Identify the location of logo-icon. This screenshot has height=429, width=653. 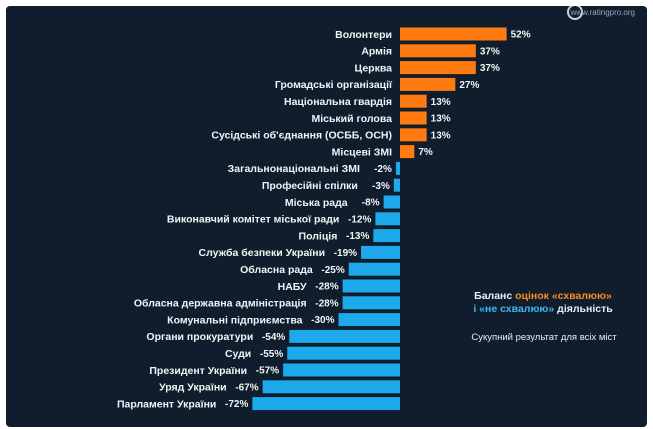
(575, 13).